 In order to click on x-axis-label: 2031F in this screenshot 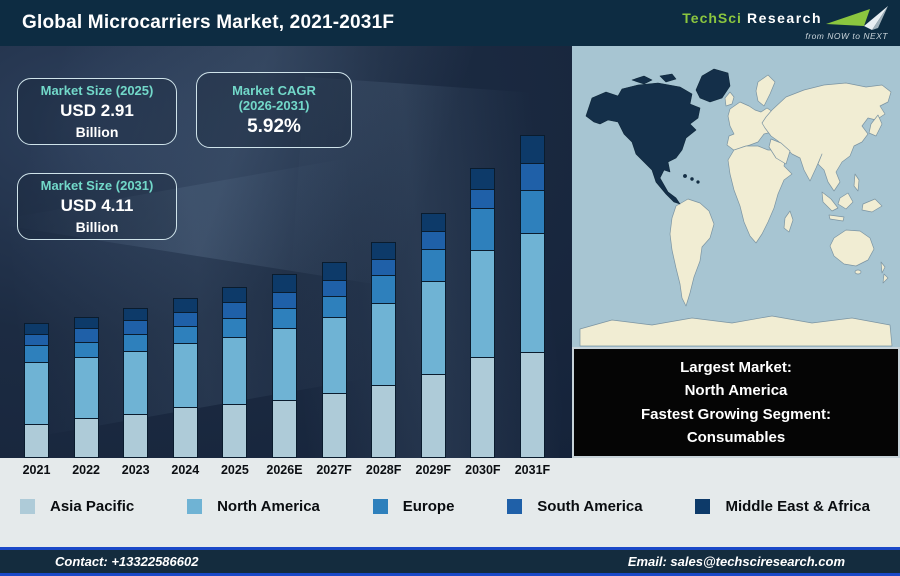, I will do `click(532, 470)`.